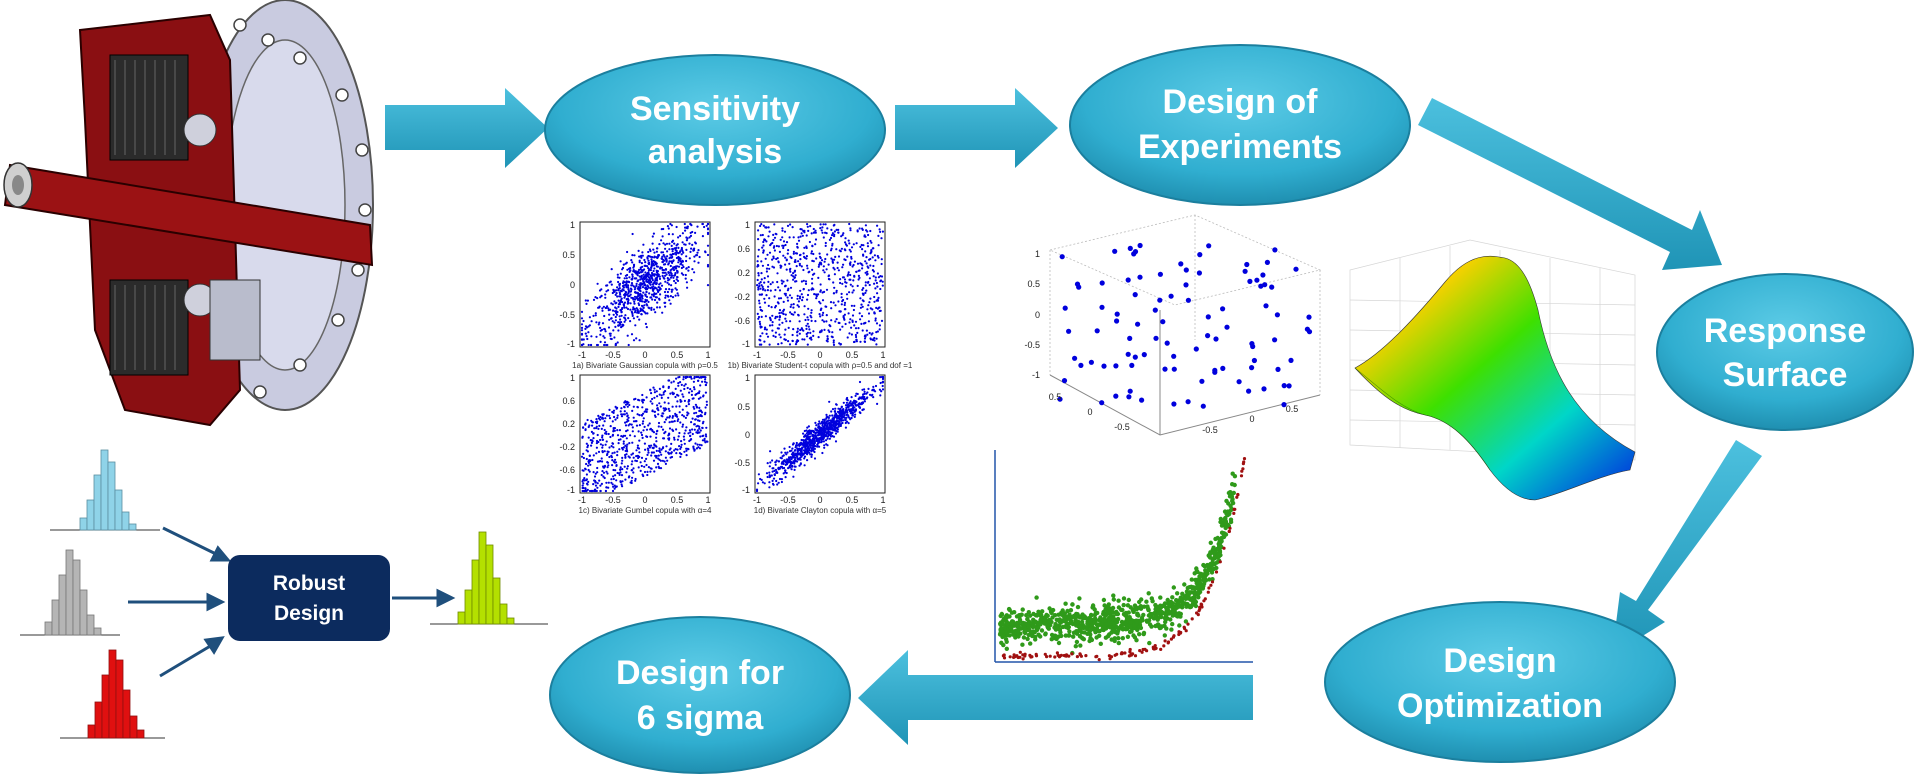 The height and width of the screenshot is (780, 1928). I want to click on input-arrows, so click(180, 602).